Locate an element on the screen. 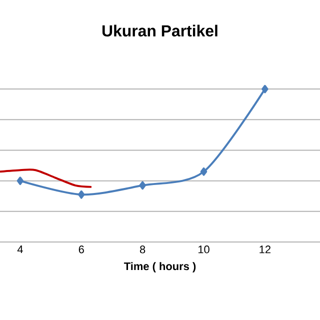  x-tick-label: 4 is located at coordinates (20, 250).